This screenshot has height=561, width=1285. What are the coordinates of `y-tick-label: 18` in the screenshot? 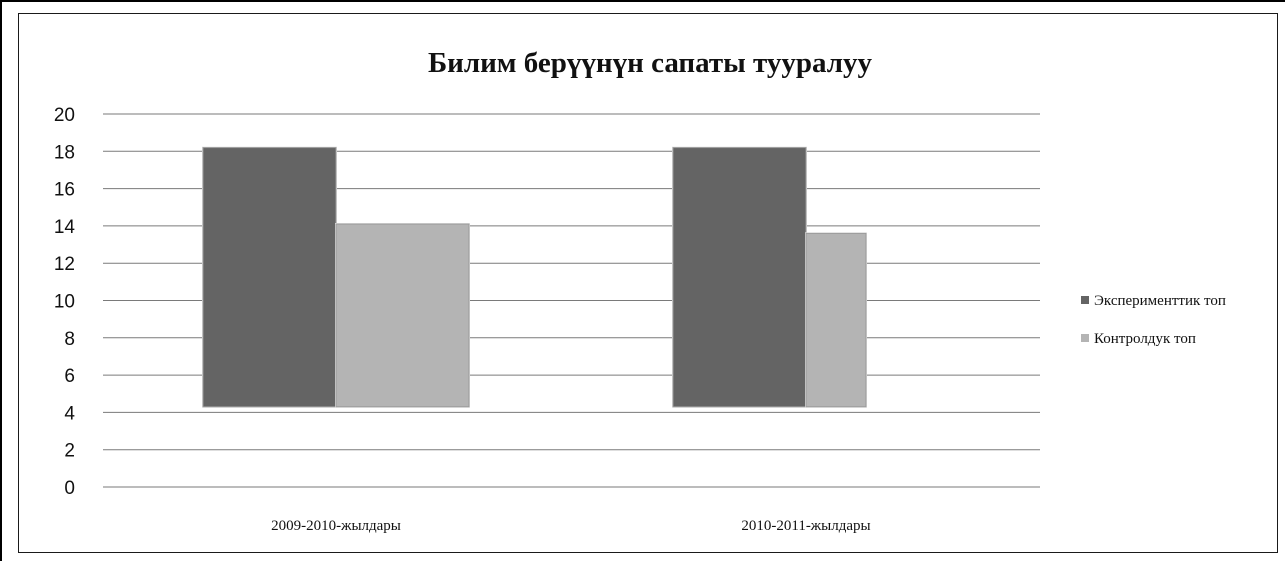 It's located at (64, 152).